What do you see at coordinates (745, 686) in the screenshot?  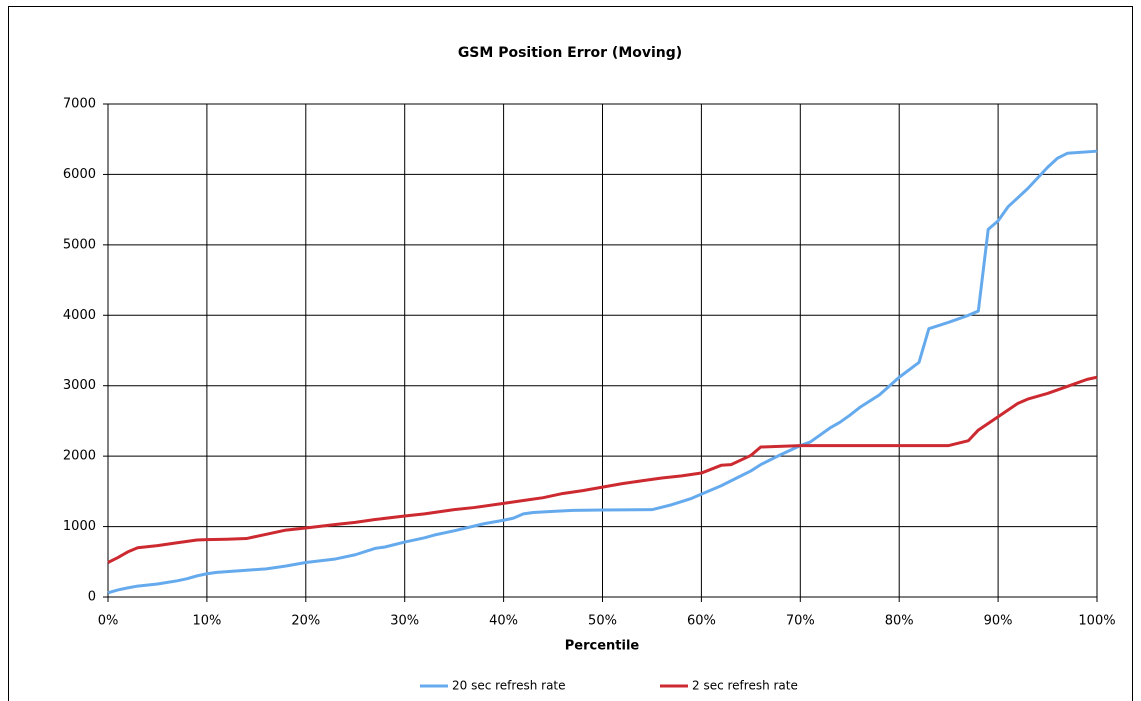 I see `legend-label: 2 sec refresh rate` at bounding box center [745, 686].